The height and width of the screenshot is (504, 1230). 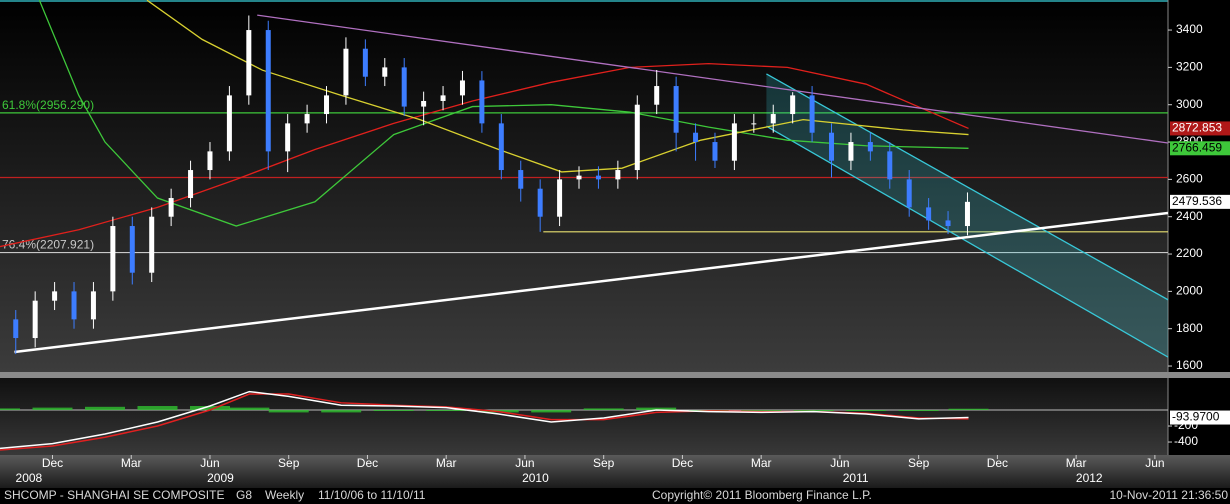 I want to click on footer-timestamp: 10-Nov-2011 21:36:50, so click(x=1168, y=495).